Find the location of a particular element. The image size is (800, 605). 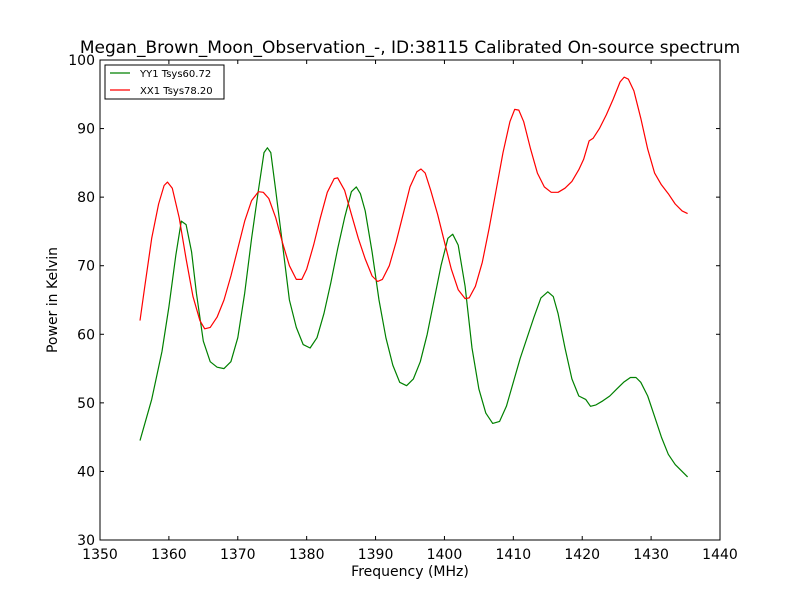

x-tick-label: 1430 is located at coordinates (651, 555).